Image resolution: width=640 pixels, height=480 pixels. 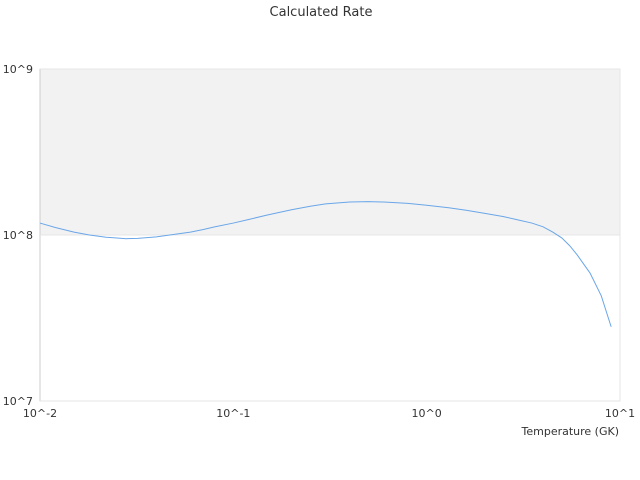 I want to click on x-tick-label: 10^0, so click(x=427, y=413).